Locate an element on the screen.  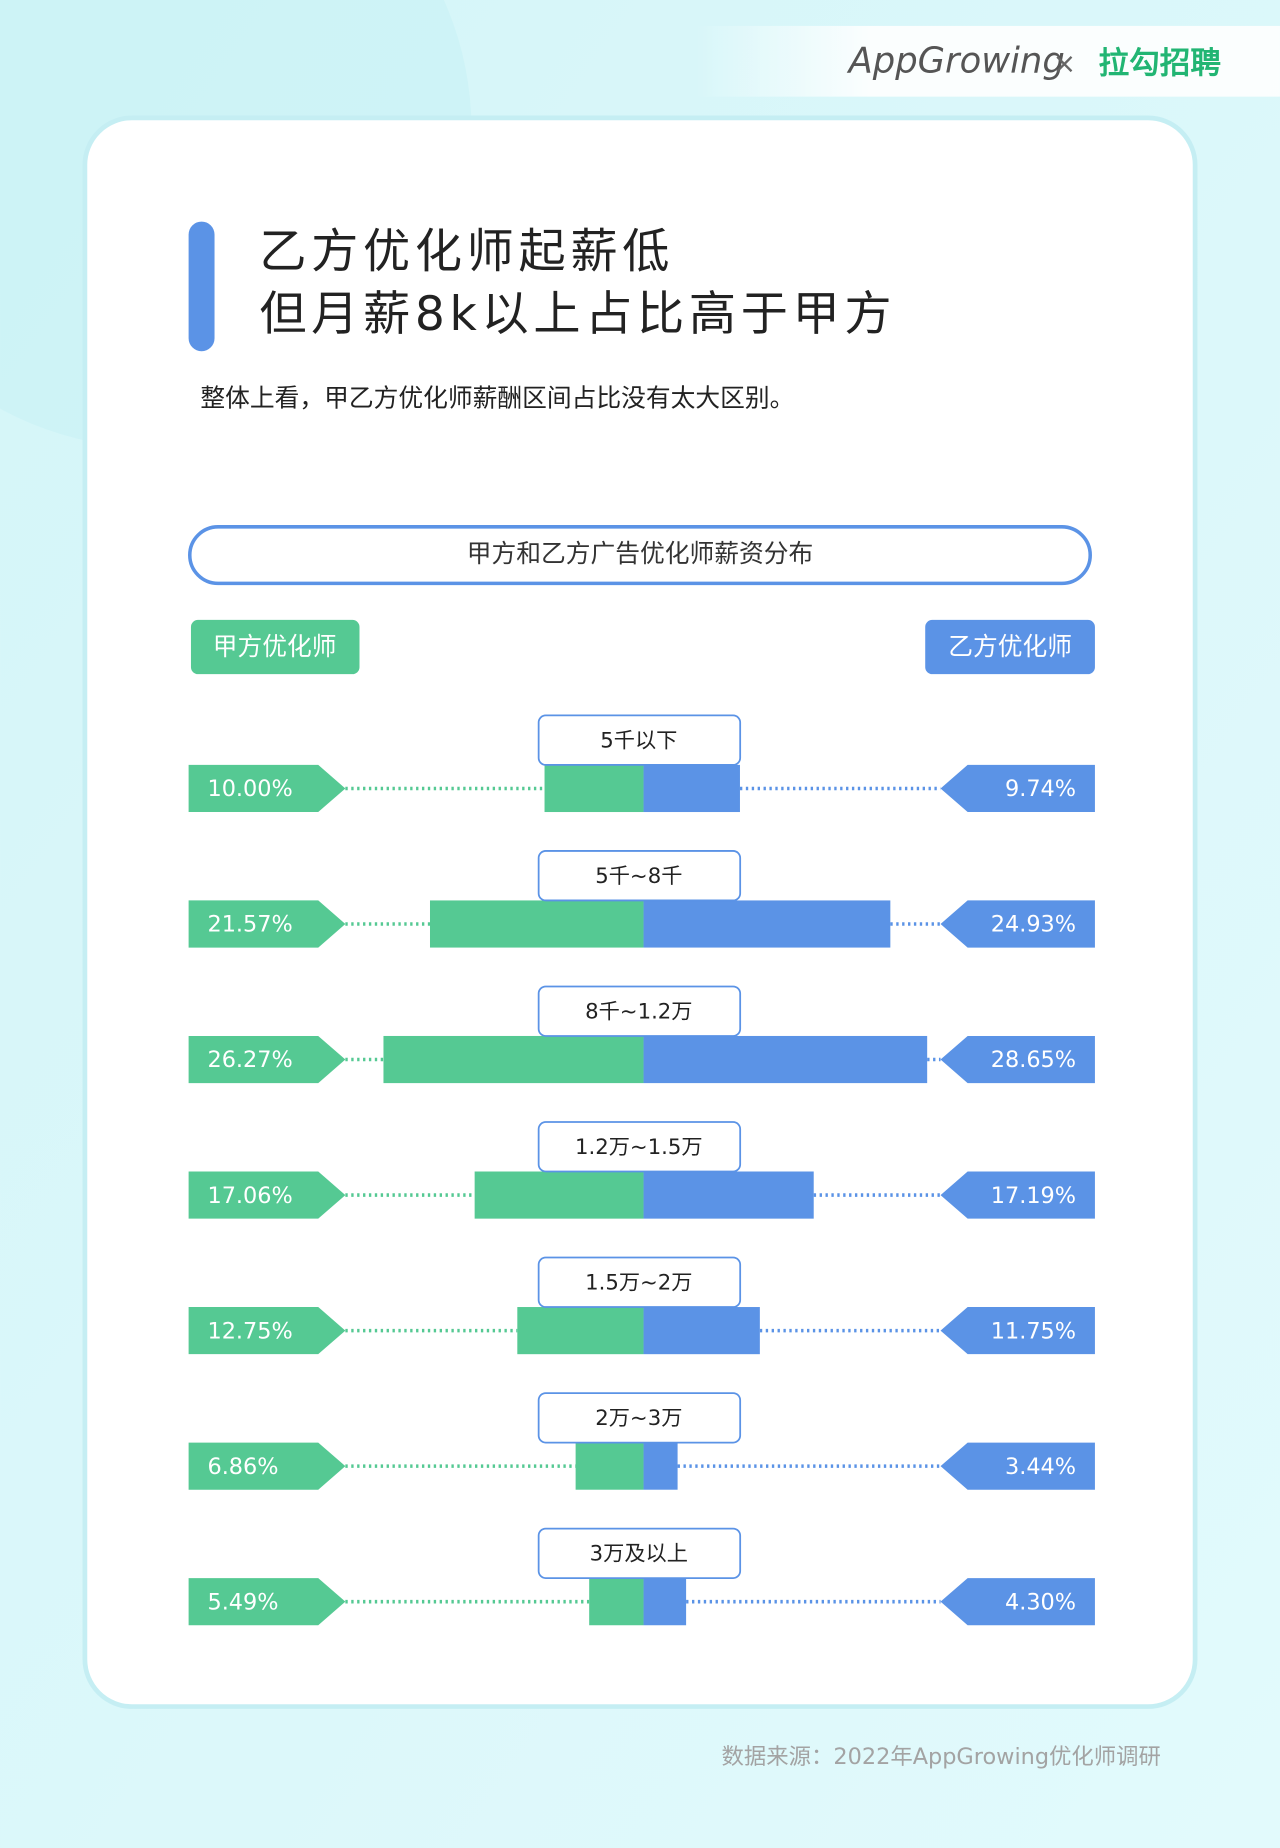
category-label: 5千以下 is located at coordinates (638, 740).